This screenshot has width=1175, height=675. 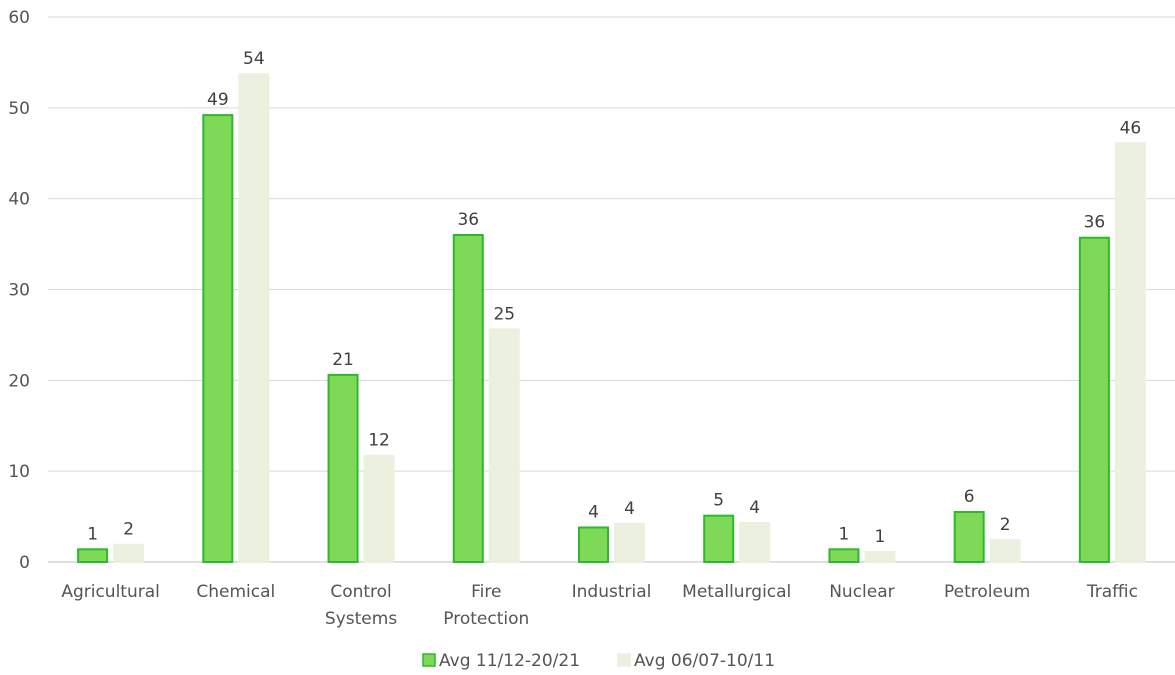 I want to click on category-label: Industrial, so click(x=612, y=592).